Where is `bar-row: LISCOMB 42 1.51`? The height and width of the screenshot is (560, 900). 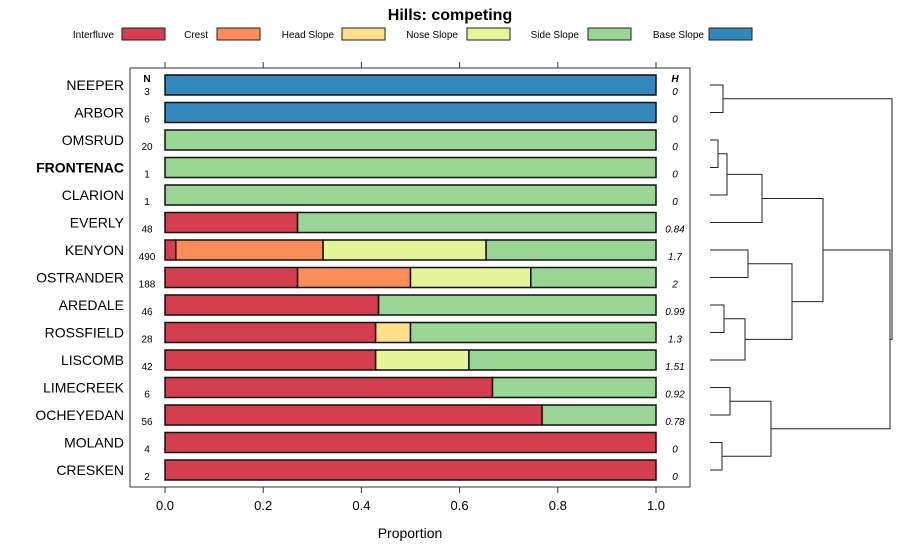 bar-row: LISCOMB 42 1.51 is located at coordinates (373, 361).